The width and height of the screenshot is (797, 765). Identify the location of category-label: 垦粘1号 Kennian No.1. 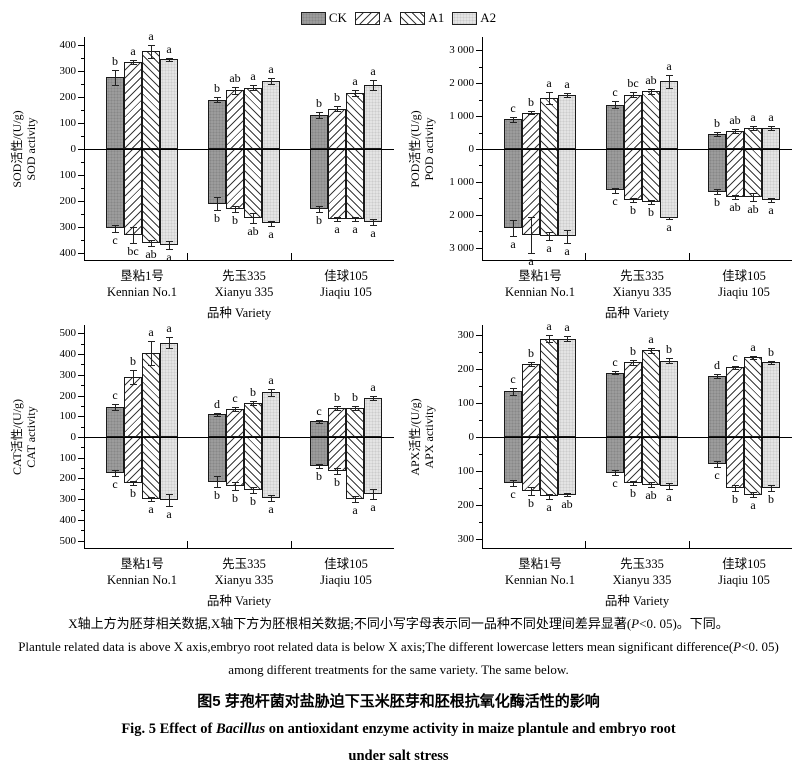
(142, 572).